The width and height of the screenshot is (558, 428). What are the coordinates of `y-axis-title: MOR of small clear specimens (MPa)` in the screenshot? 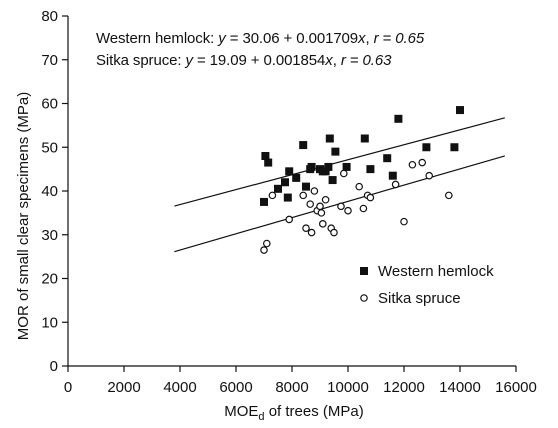 It's located at (23, 216).